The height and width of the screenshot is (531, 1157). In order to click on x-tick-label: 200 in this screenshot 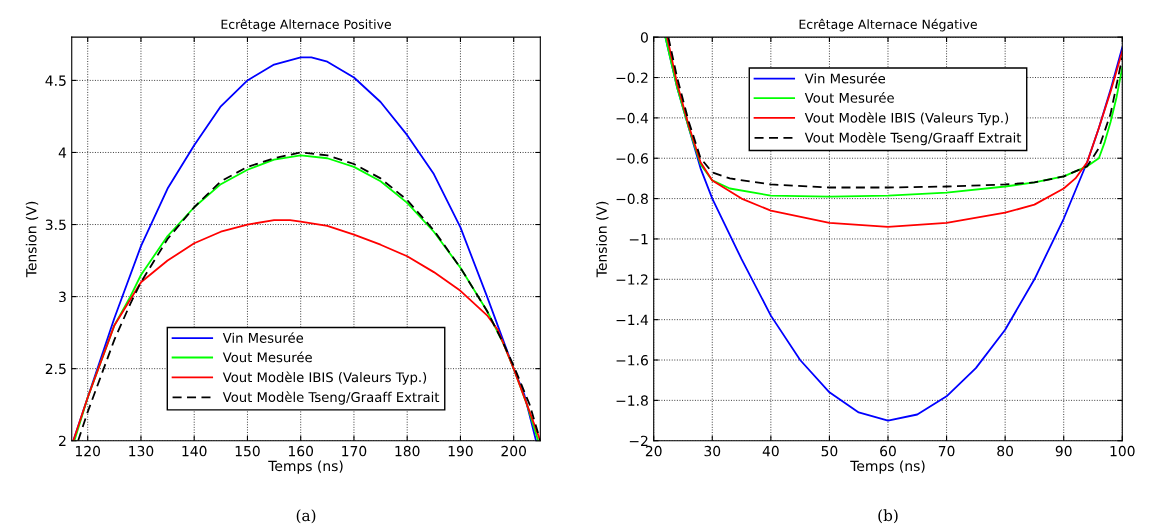, I will do `click(514, 451)`.